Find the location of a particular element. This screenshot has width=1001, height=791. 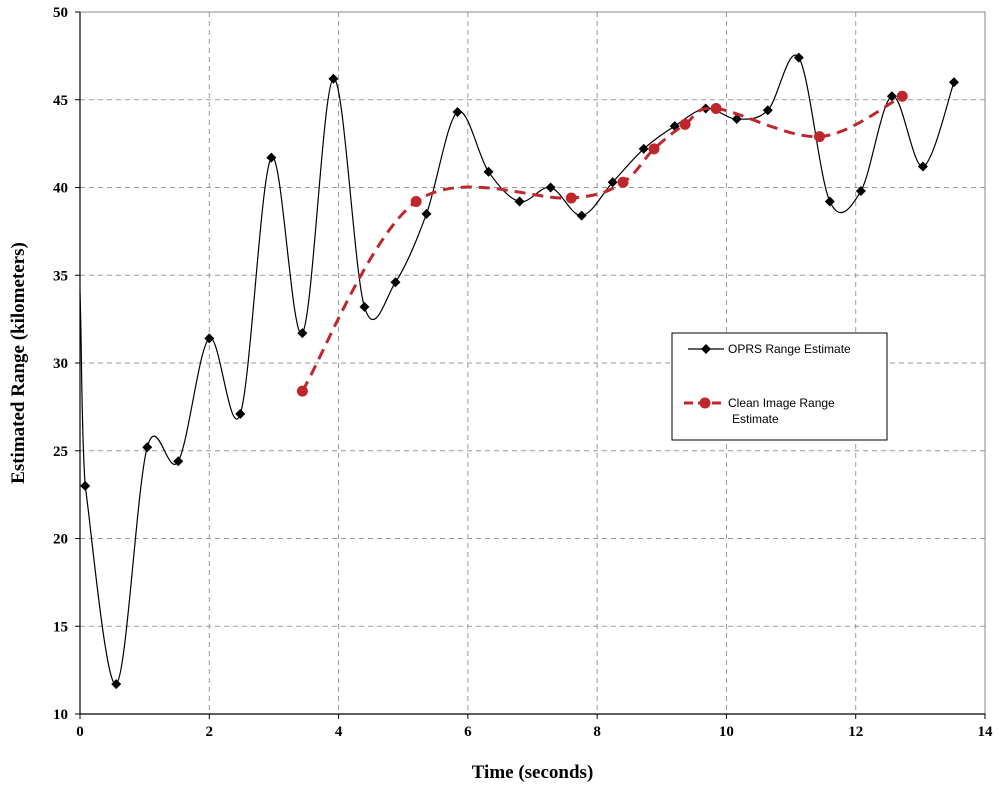

x-tick-label: 0 is located at coordinates (80, 732).